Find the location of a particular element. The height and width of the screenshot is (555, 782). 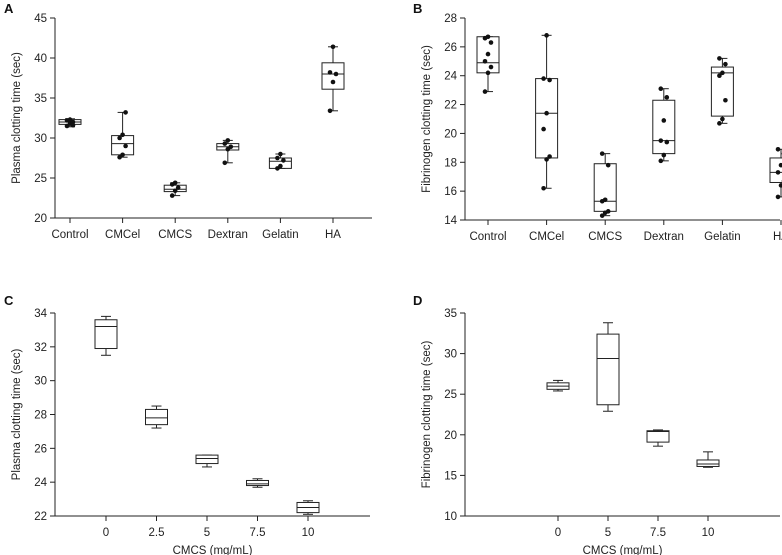

y-tick-label: 18 is located at coordinates (450, 163).